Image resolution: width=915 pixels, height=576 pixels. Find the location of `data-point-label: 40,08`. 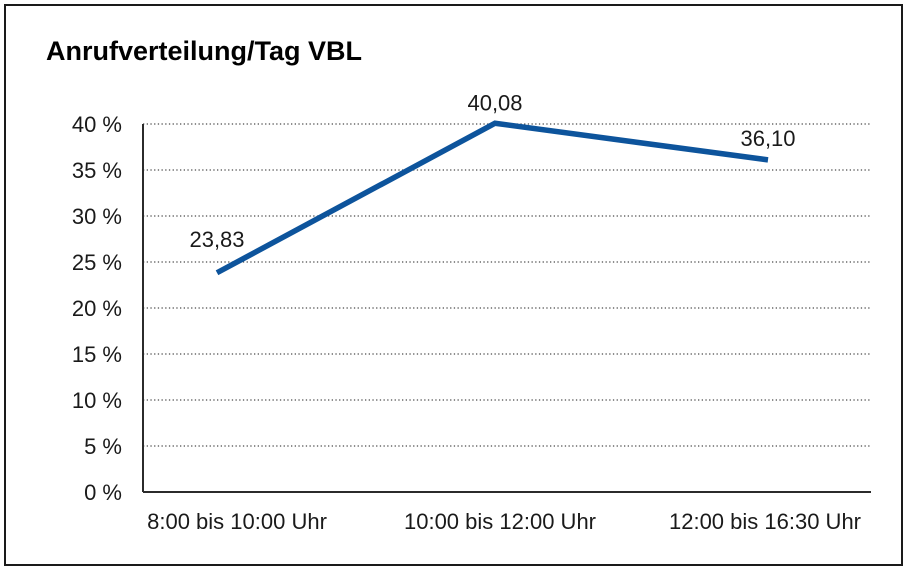

data-point-label: 40,08 is located at coordinates (494, 102).